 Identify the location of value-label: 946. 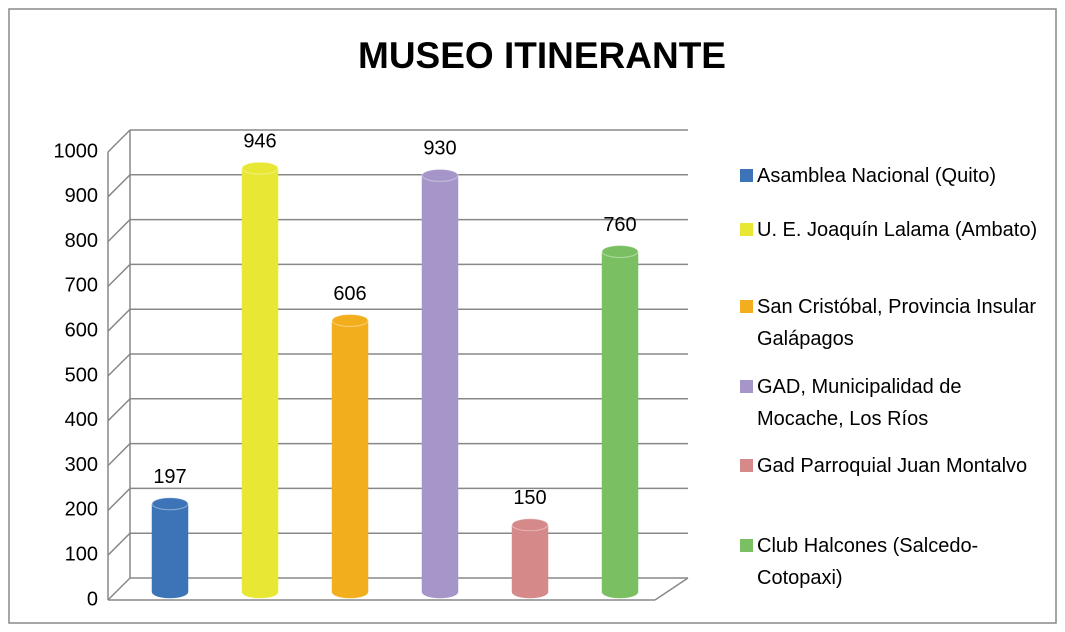
(259, 141).